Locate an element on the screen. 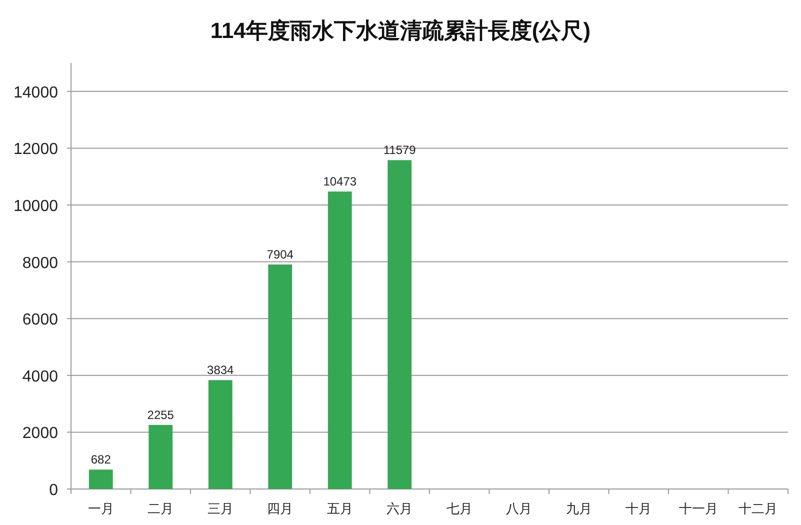  y-tick-label: 10000 is located at coordinates (36, 206).